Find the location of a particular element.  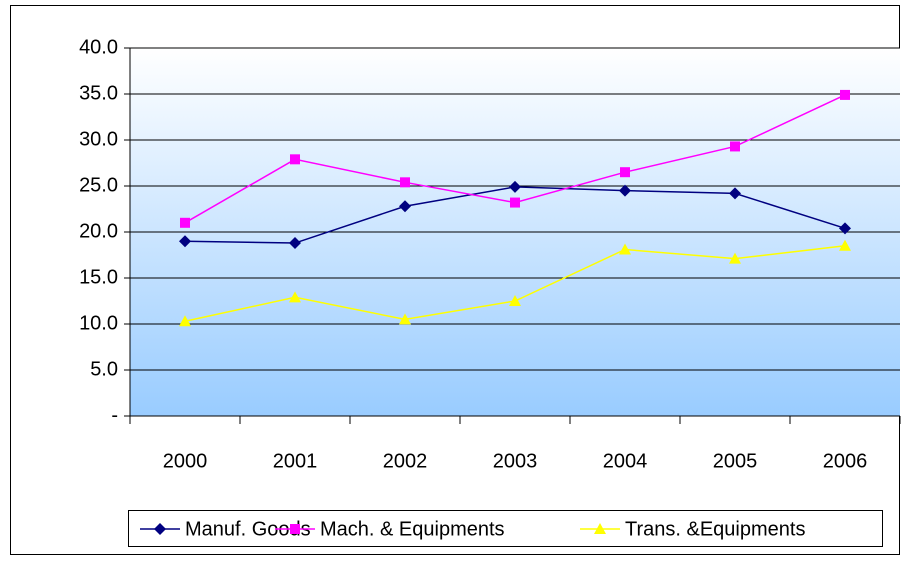

x-tick-label: 2004 is located at coordinates (625, 461).